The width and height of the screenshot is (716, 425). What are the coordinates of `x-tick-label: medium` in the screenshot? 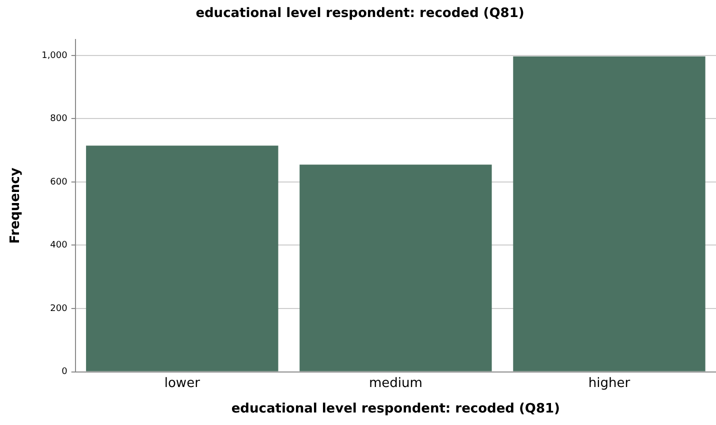 It's located at (395, 383).